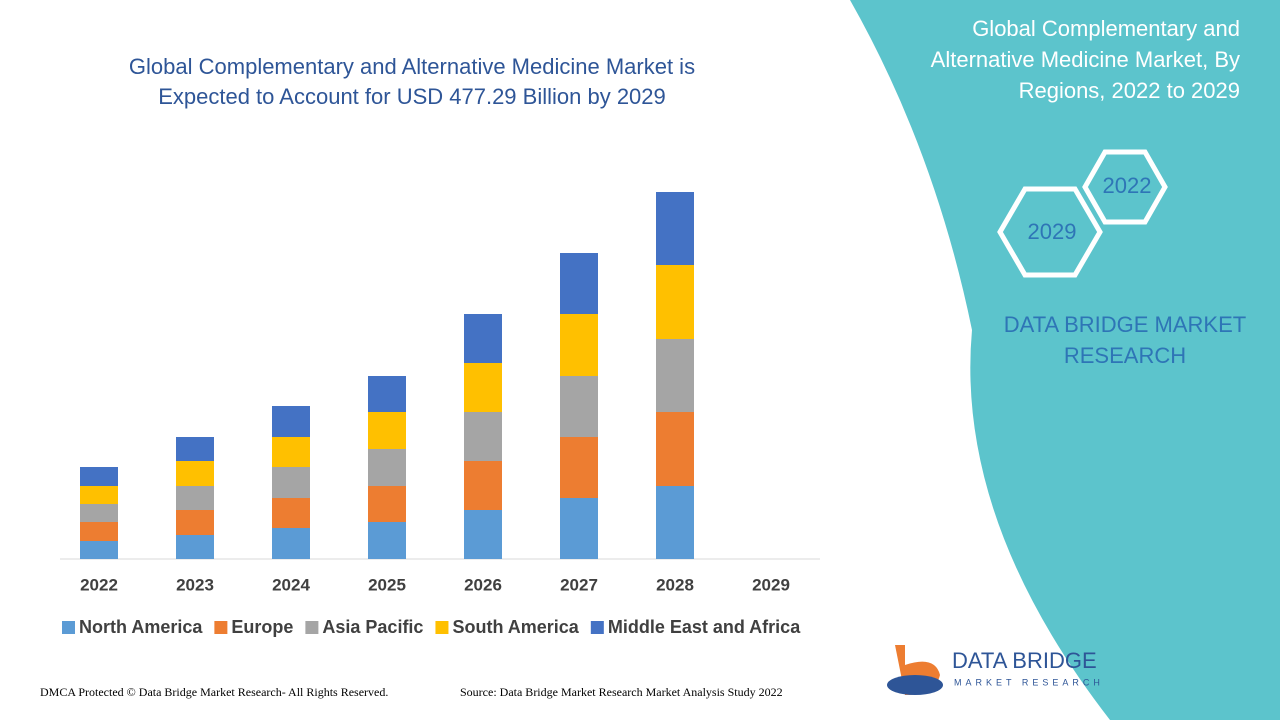 The width and height of the screenshot is (1280, 720). I want to click on x-tick-label: 2025, so click(387, 584).